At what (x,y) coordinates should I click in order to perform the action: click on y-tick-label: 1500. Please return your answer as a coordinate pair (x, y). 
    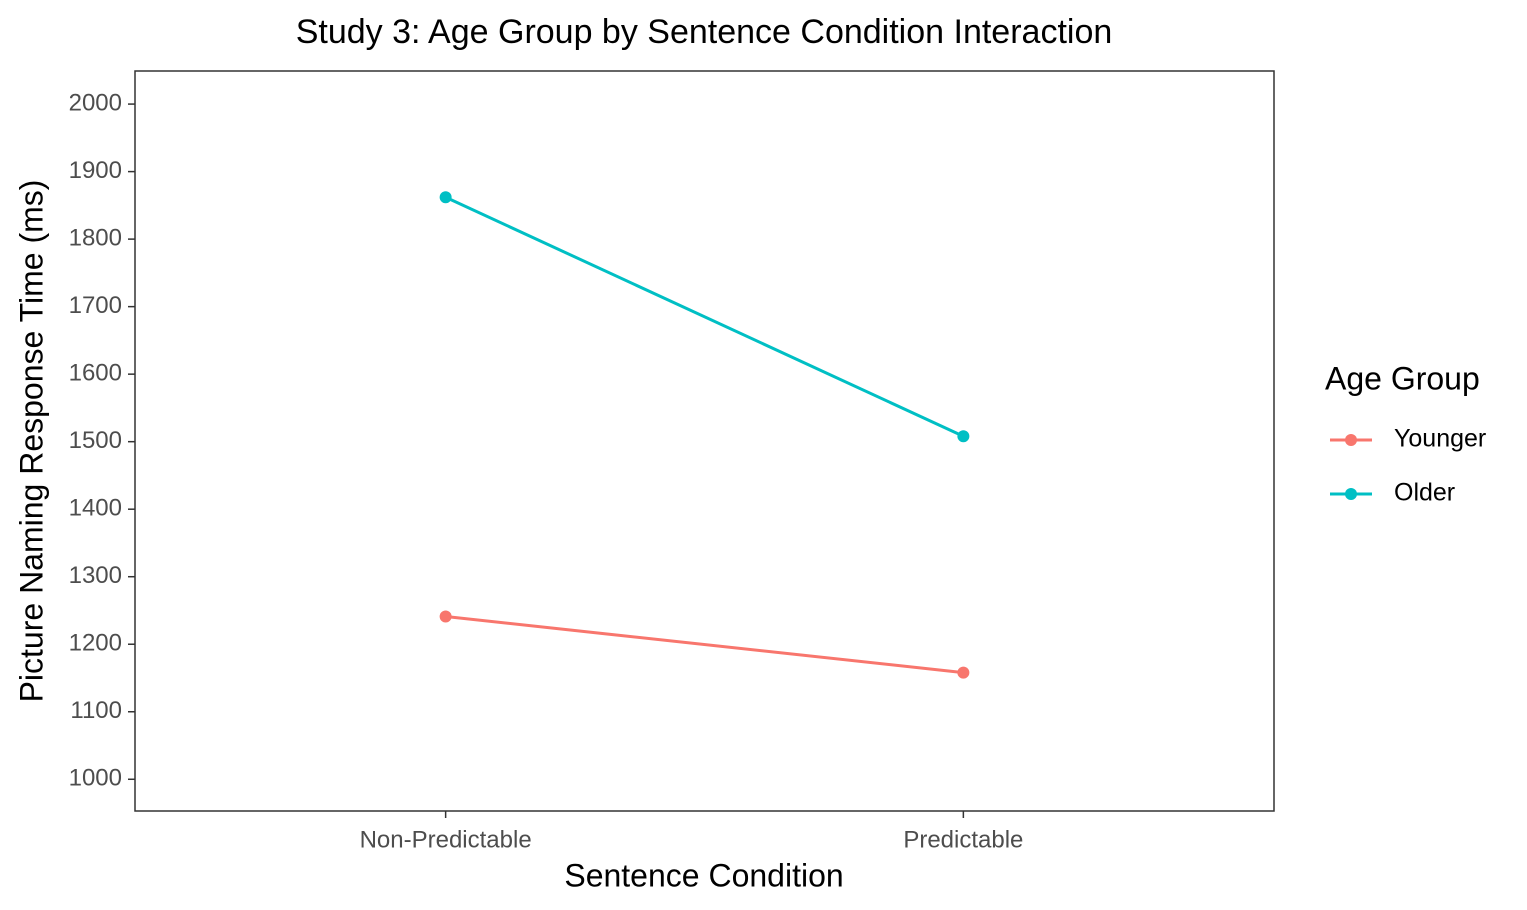
    Looking at the image, I should click on (95, 440).